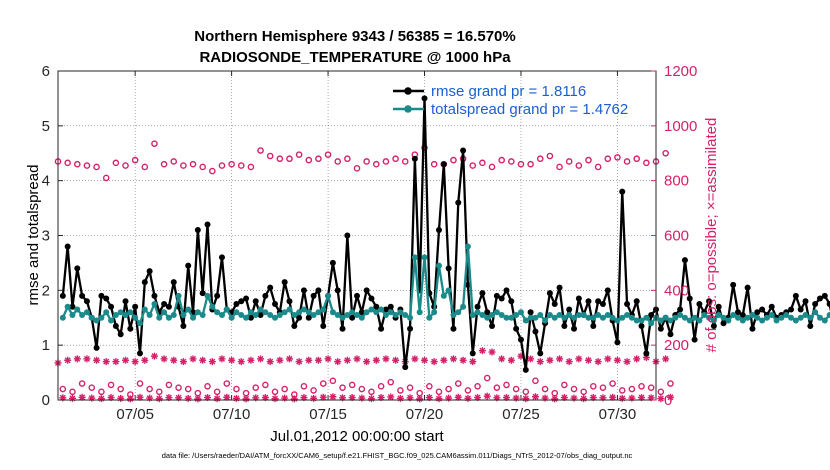  Describe the element at coordinates (521, 414) in the screenshot. I see `x-tick-label-4: 07/25` at that location.